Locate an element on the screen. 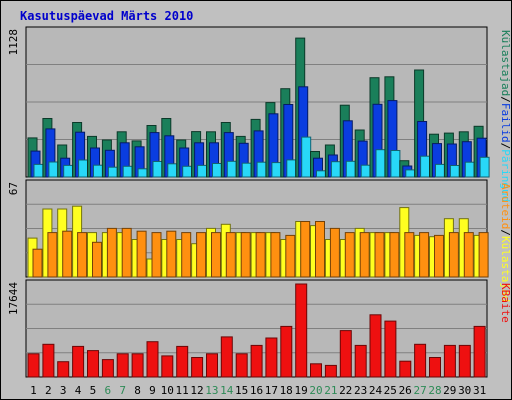  x-tick-label-3: 3 is located at coordinates (63, 390).